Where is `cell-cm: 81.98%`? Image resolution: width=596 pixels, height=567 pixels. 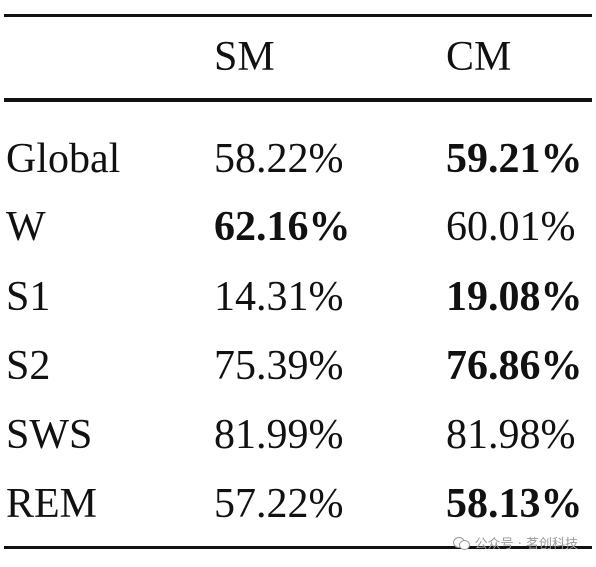 cell-cm: 81.98% is located at coordinates (511, 435).